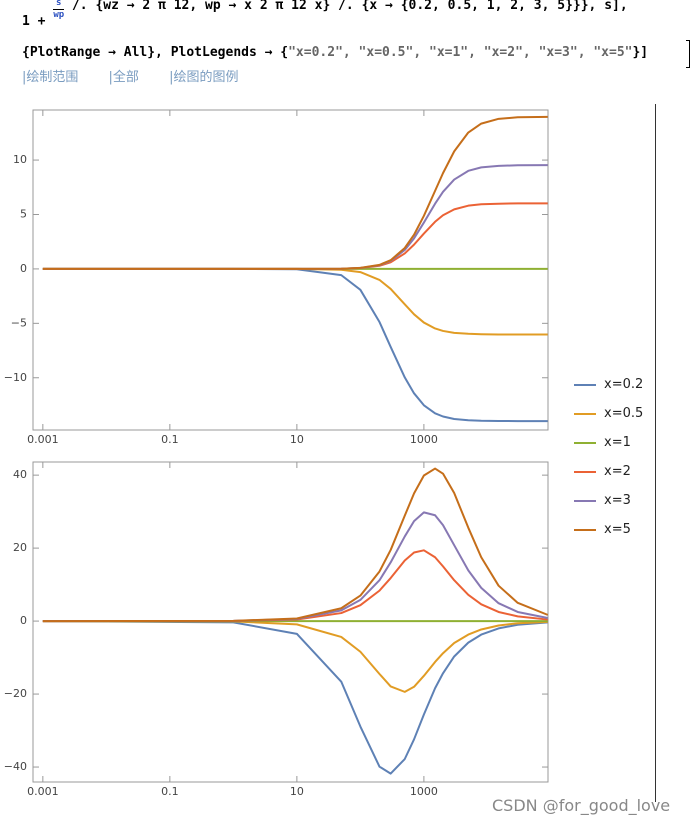 The image size is (694, 827). I want to click on legend-label: x=1, so click(617, 442).